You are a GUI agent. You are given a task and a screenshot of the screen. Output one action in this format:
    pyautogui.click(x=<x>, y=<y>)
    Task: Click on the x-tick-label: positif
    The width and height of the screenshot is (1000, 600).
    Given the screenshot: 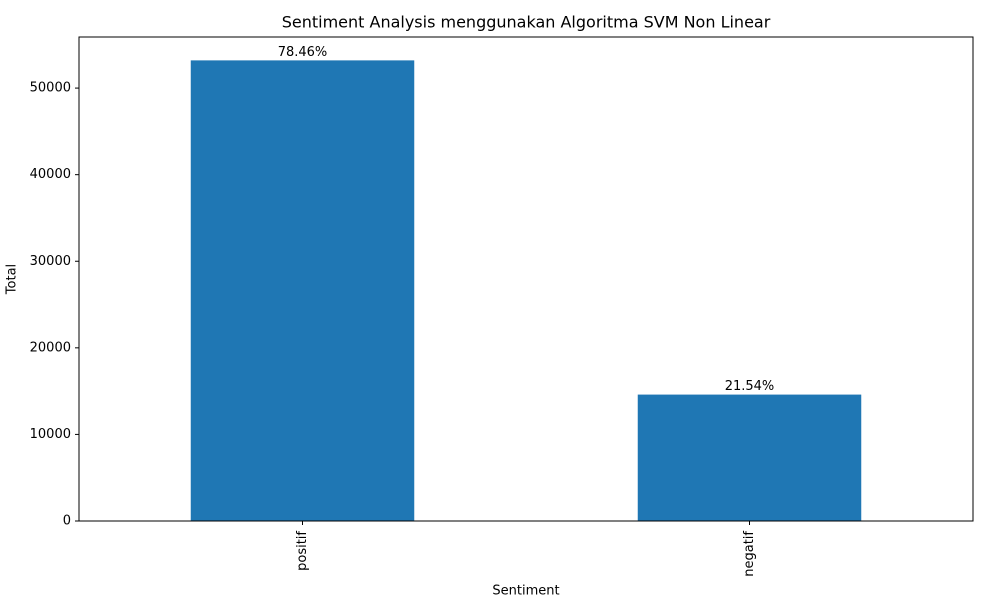 What is the action you would take?
    pyautogui.click(x=302, y=551)
    